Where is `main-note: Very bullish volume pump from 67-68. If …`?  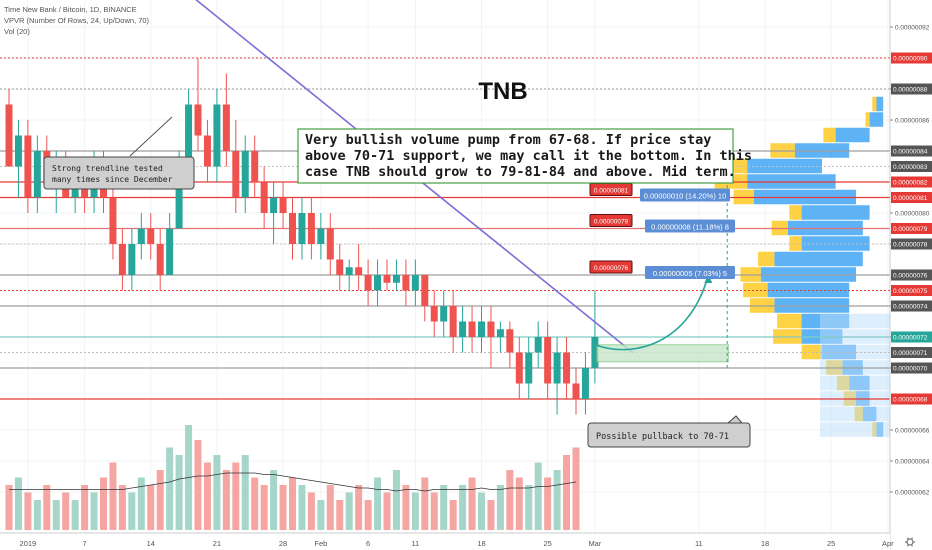 main-note: Very bullish volume pump from 67-68. If … is located at coordinates (524, 156).